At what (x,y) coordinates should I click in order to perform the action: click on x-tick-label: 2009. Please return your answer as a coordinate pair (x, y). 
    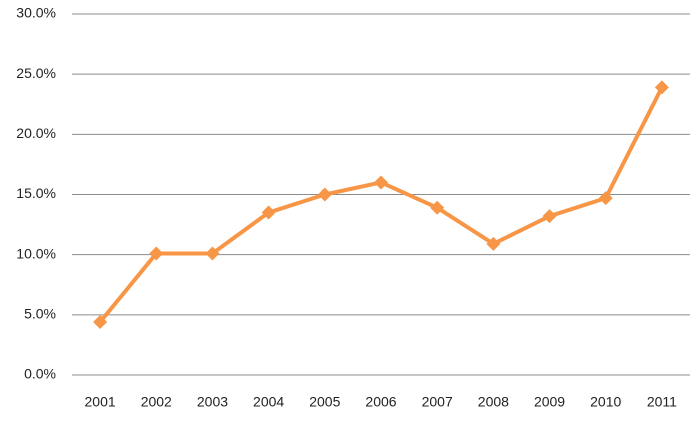
    Looking at the image, I should click on (549, 402).